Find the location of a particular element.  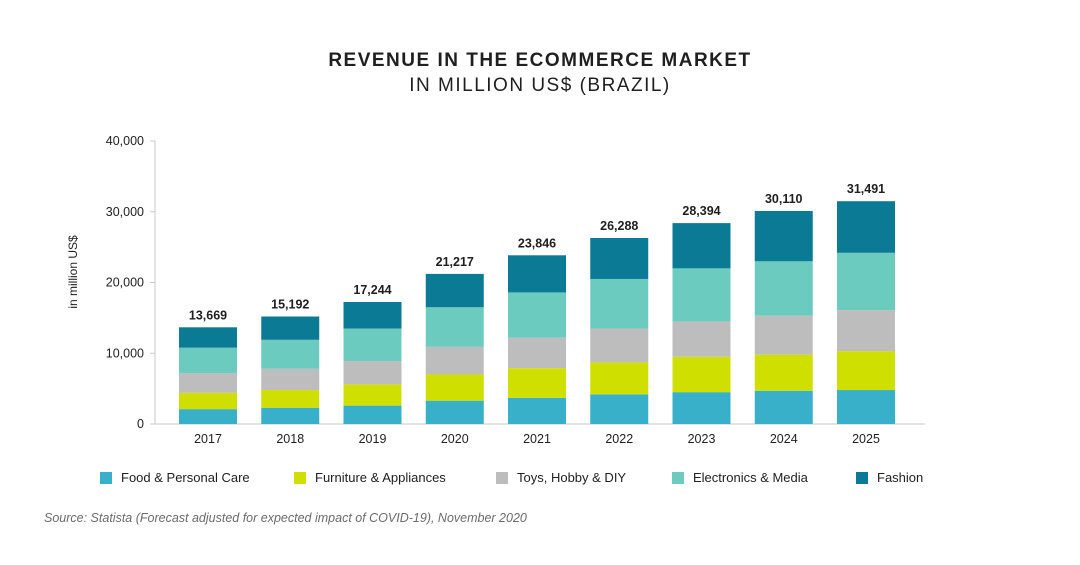

legend-item-food: Food & Personal Care is located at coordinates (175, 477).